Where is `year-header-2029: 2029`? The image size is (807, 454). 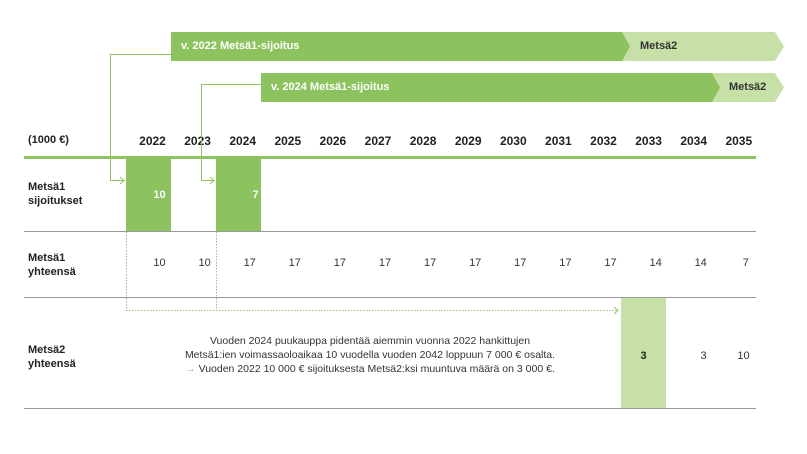 year-header-2029: 2029 is located at coordinates (468, 141).